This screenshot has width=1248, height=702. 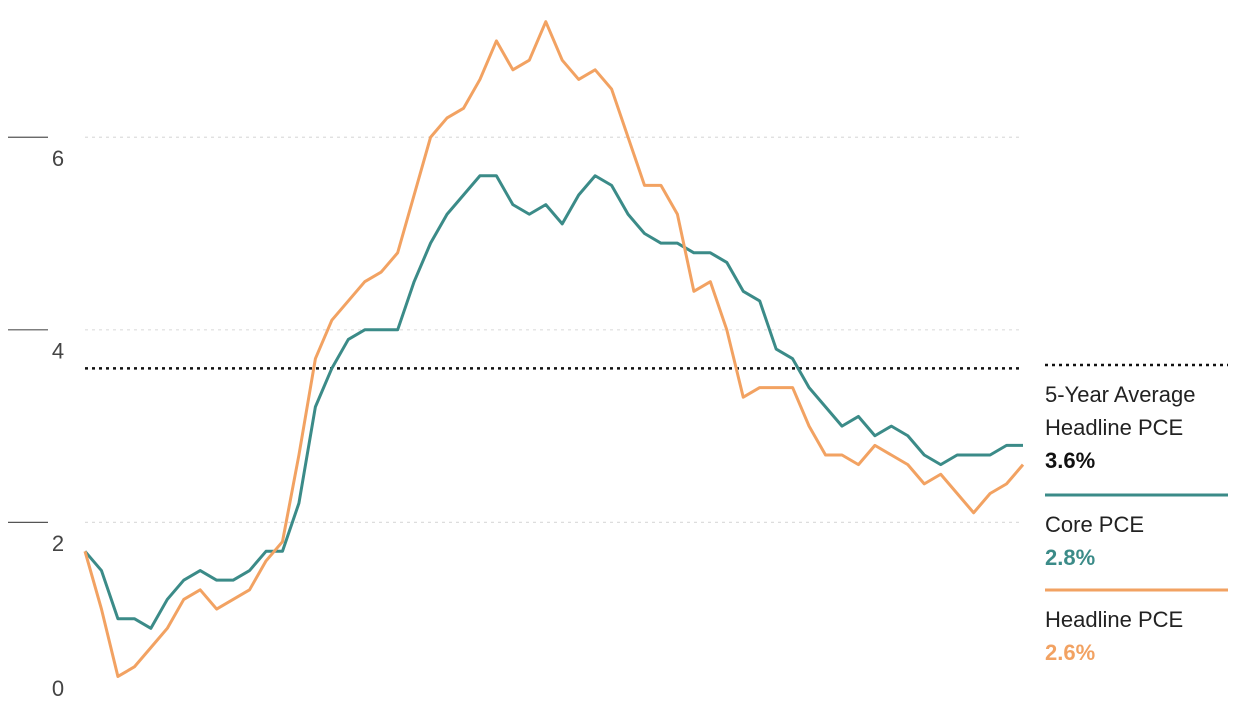 What do you see at coordinates (58, 688) in the screenshot?
I see `y-tick-label: 0` at bounding box center [58, 688].